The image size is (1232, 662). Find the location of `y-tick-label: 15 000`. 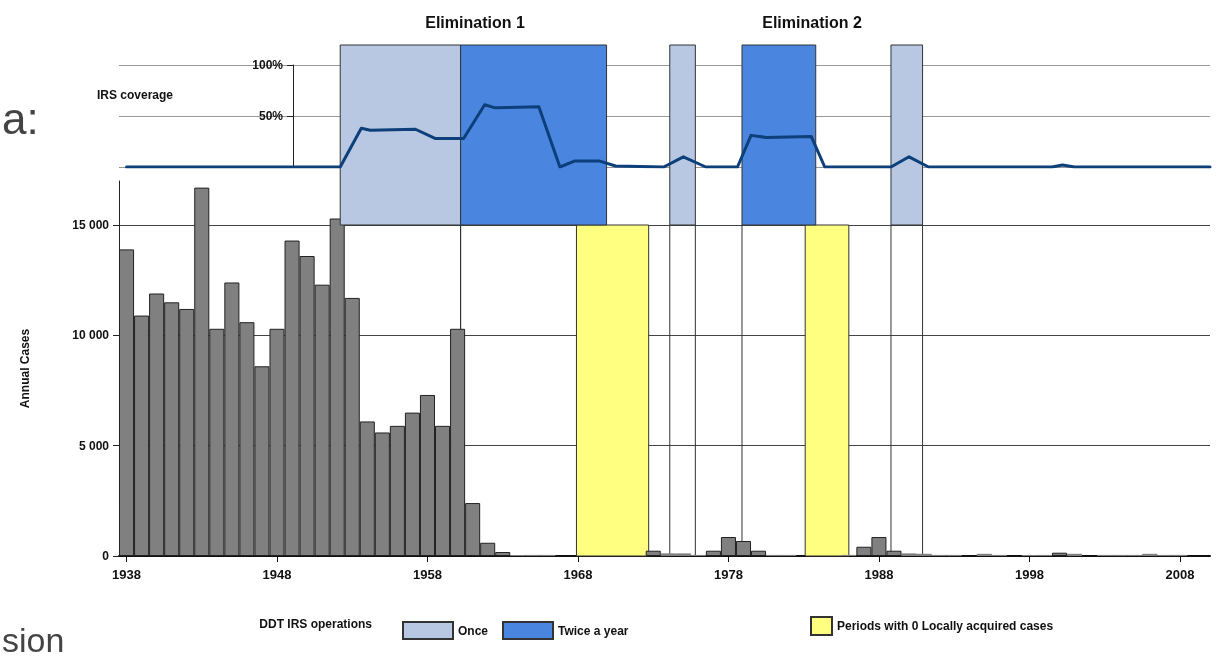

y-tick-label: 15 000 is located at coordinates (91, 225).